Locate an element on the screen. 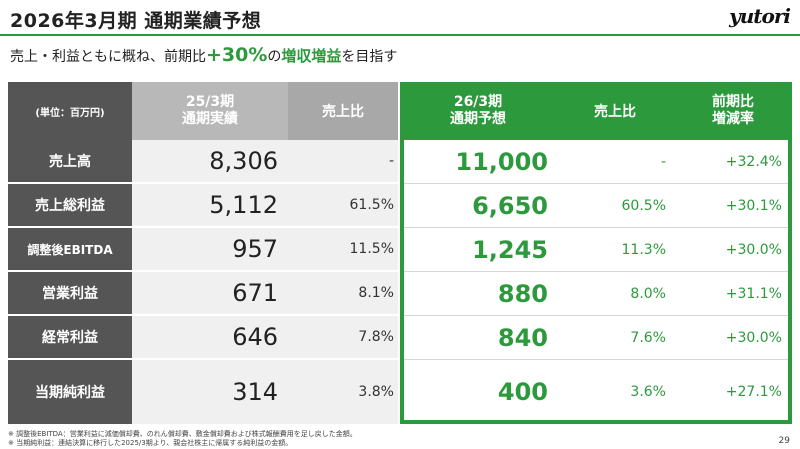 The height and width of the screenshot is (449, 800). table-row: 当期純利益 314 3.8% 400 3.6% +27.1% is located at coordinates (400, 392).